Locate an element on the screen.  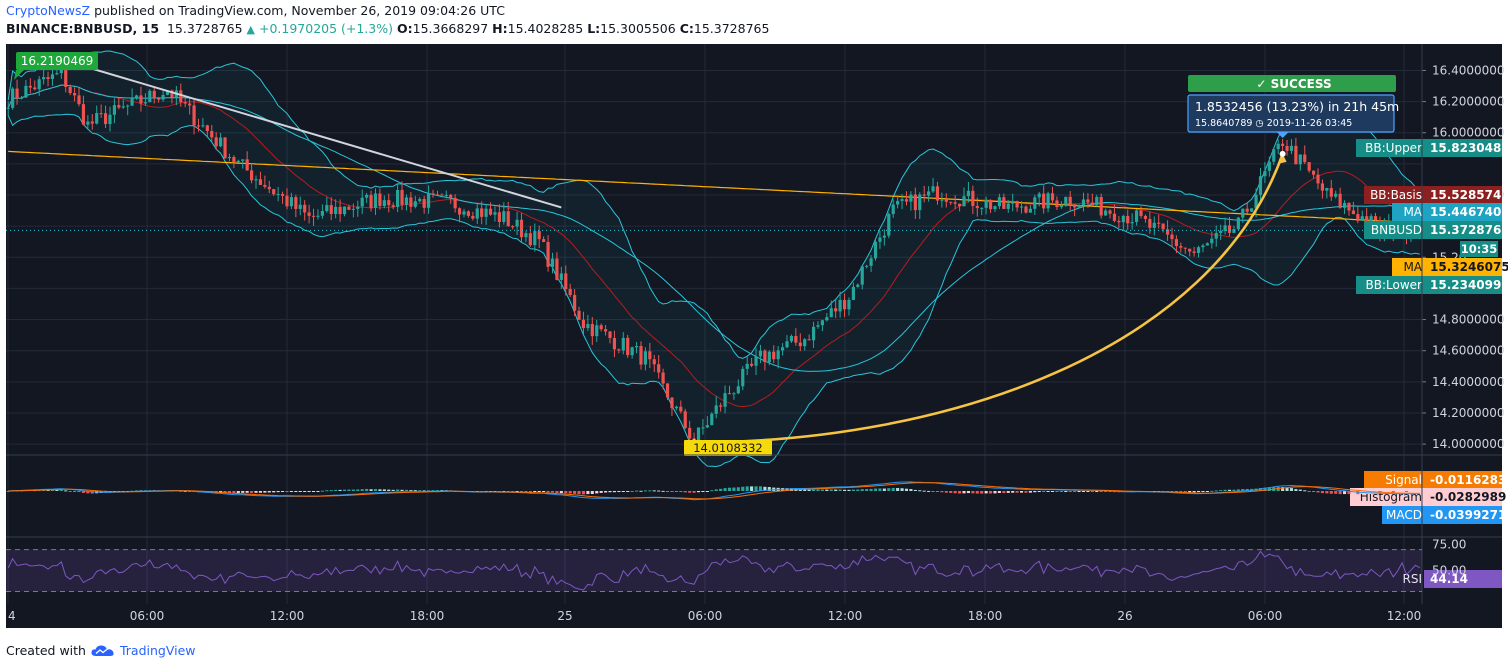
rsi-pane: 75.00 50.00 is located at coordinates (736, 564).